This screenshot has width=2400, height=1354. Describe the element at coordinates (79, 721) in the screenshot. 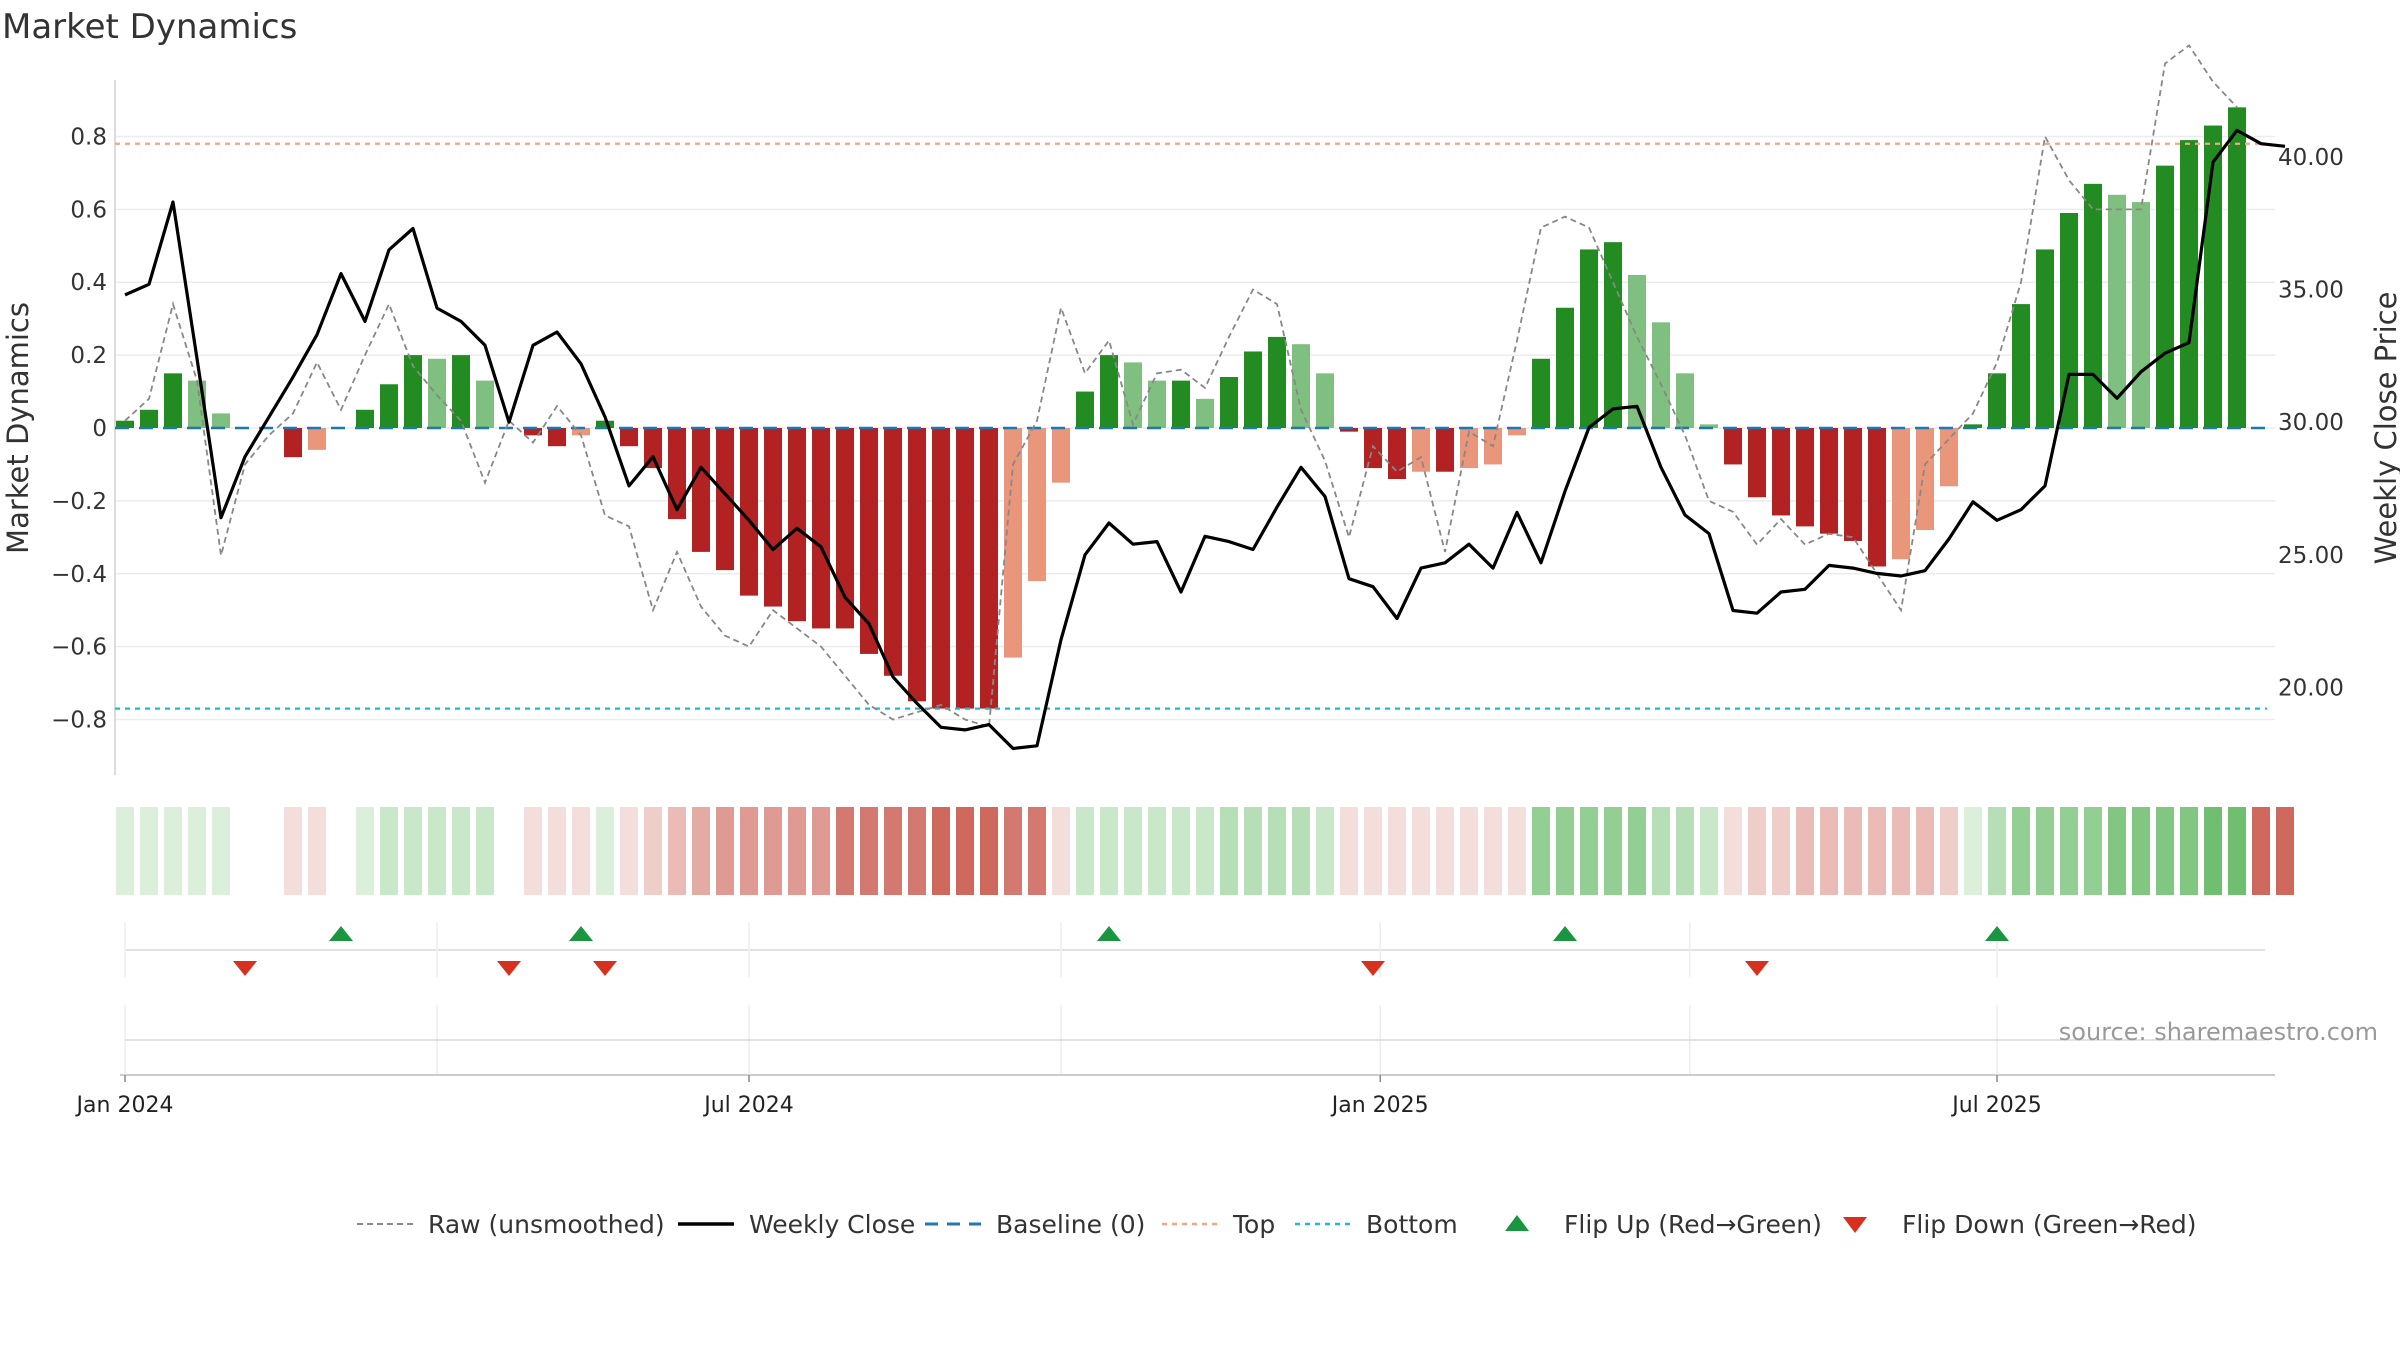

I see `y-tick-label: −0.8` at that location.